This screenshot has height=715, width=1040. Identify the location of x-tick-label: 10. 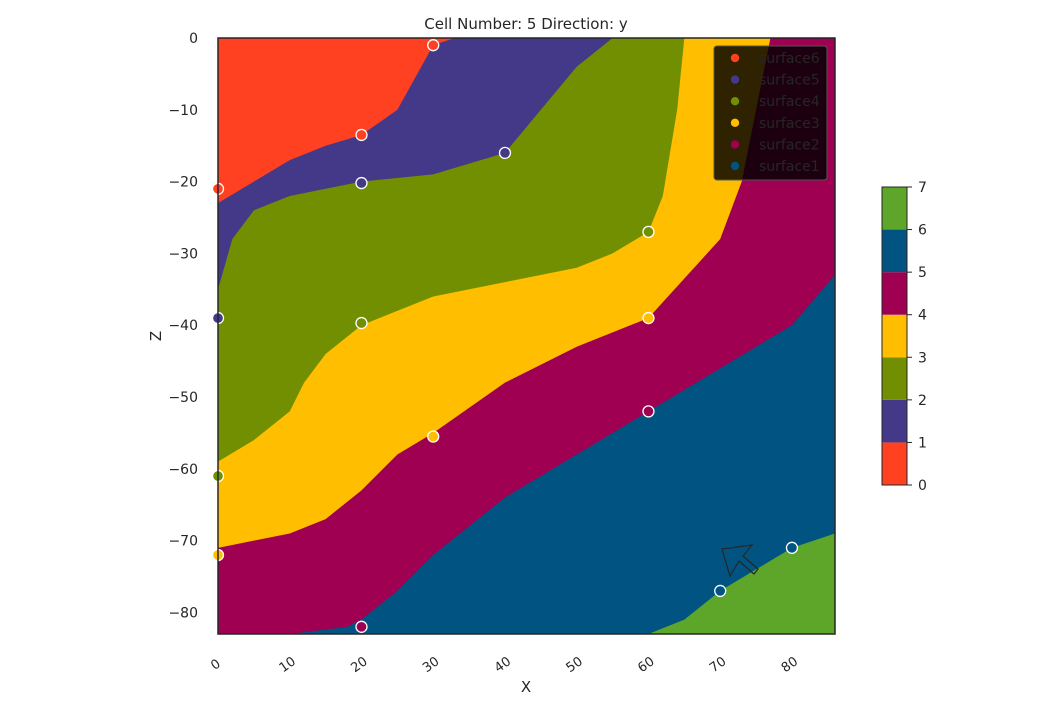
(288, 665).